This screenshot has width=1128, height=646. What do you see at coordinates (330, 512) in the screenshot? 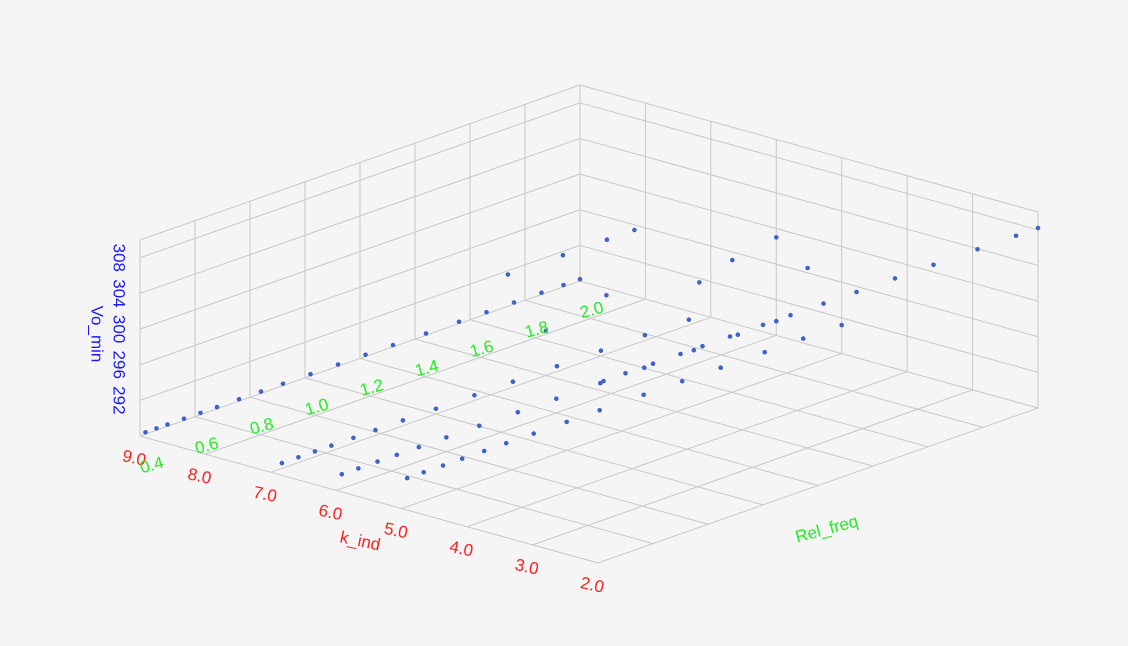
I see `x-tick-label: 6.0` at bounding box center [330, 512].